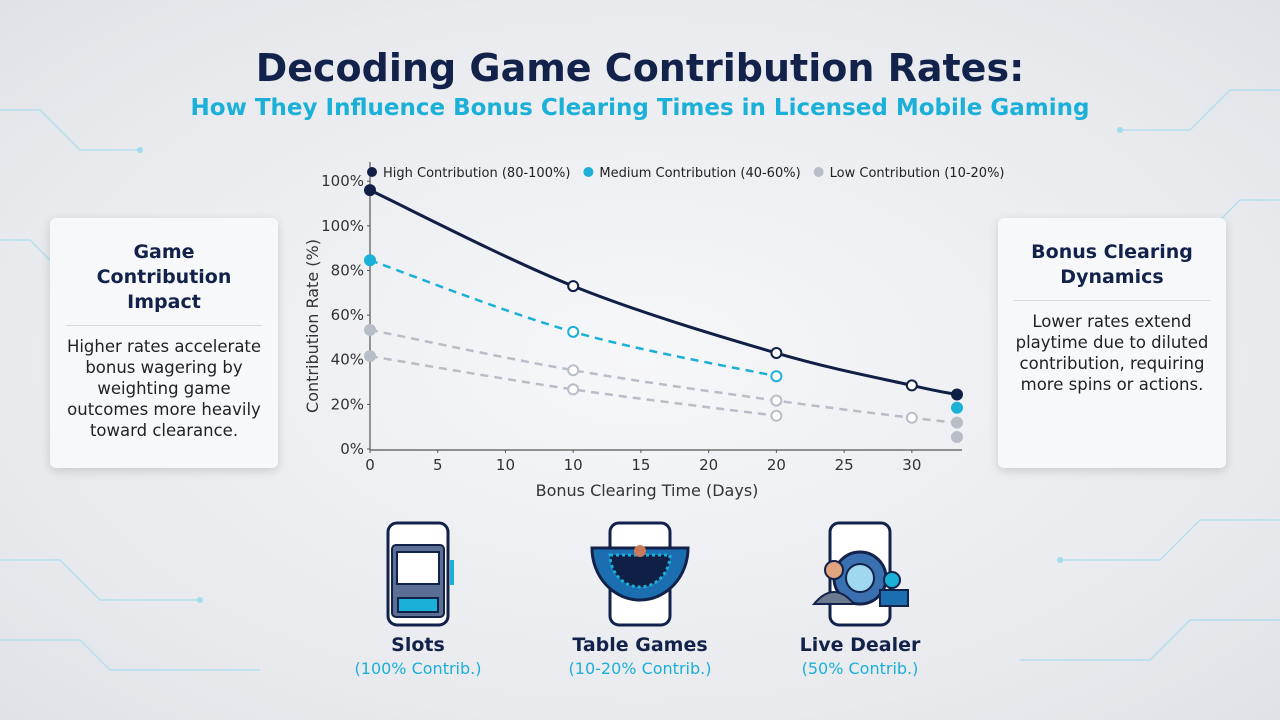 This screenshot has width=1280, height=720. I want to click on legend-label: Medium Contribution (40-60%), so click(699, 173).